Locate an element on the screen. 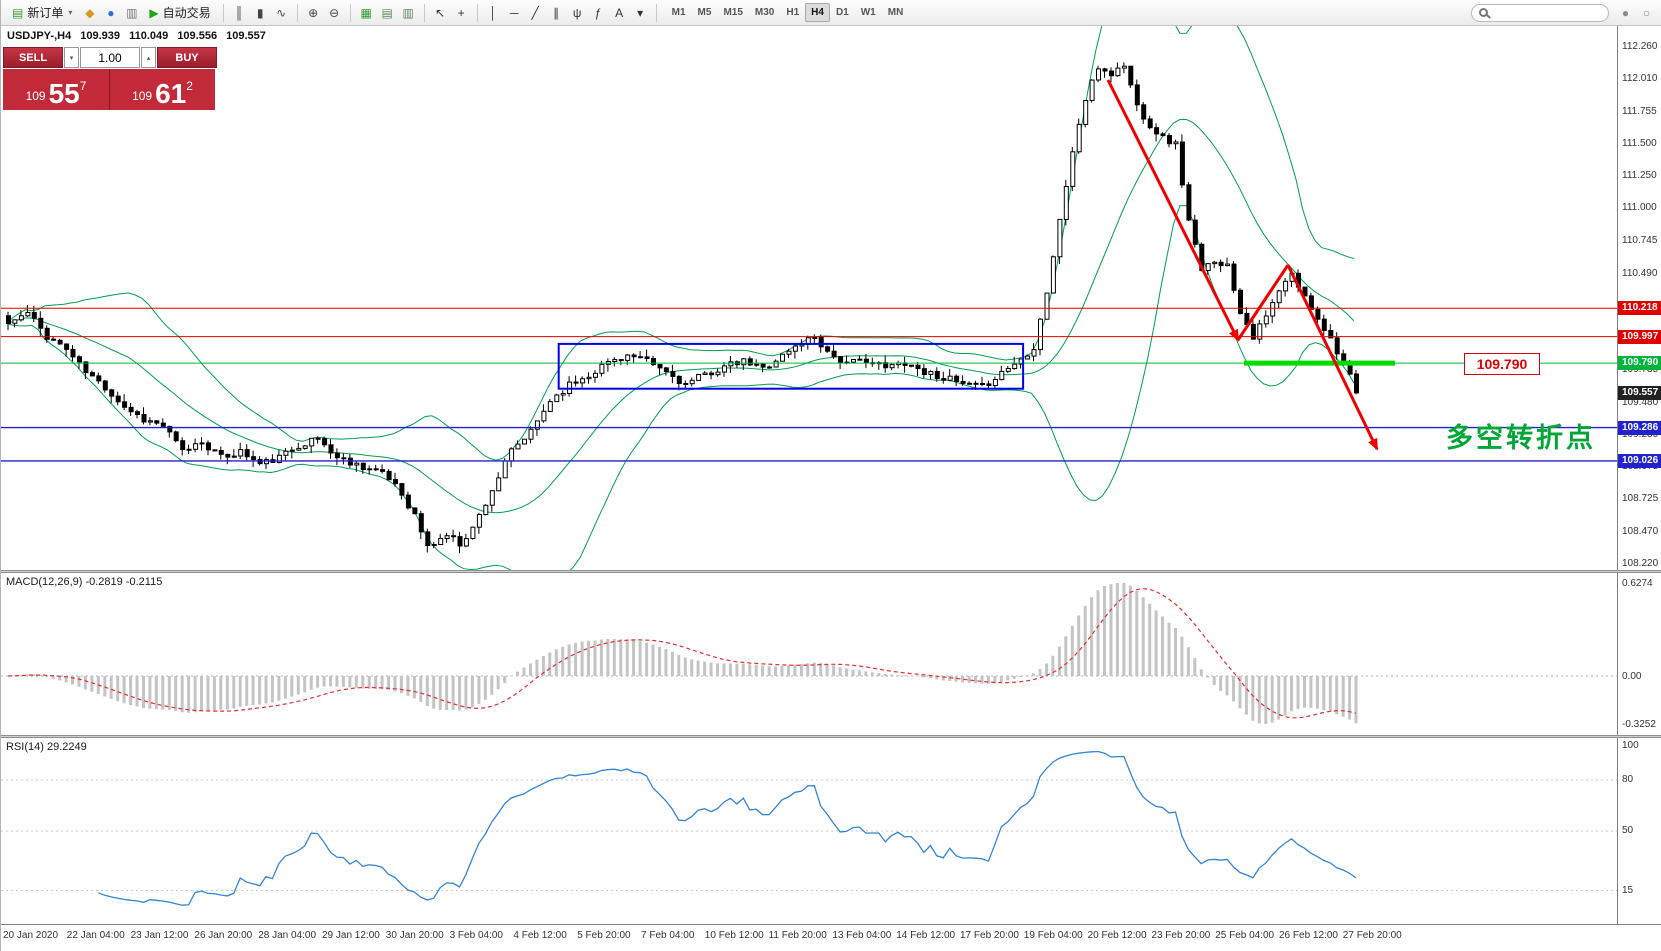 The image size is (1661, 951). time-axis-label: 22 Jan 04:00 is located at coordinates (95, 935).